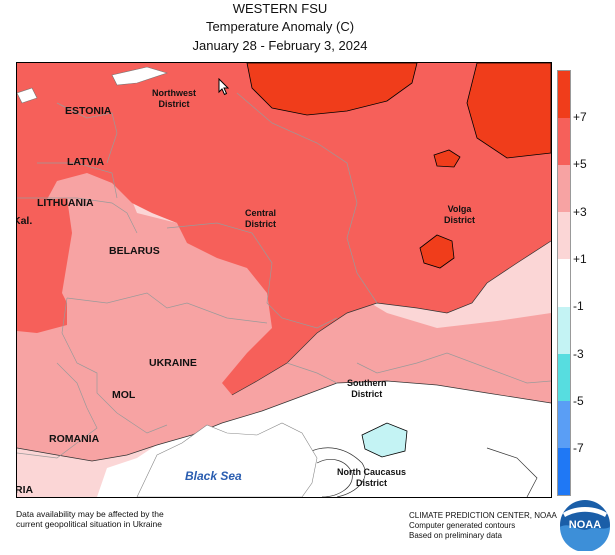 The height and width of the screenshot is (555, 615). What do you see at coordinates (280, 8) in the screenshot?
I see `map-title: WESTERN FSU` at bounding box center [280, 8].